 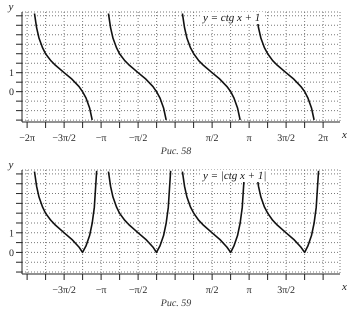 What do you see at coordinates (232, 18) in the screenshot?
I see `chart-title: y = ctg x + 1` at bounding box center [232, 18].